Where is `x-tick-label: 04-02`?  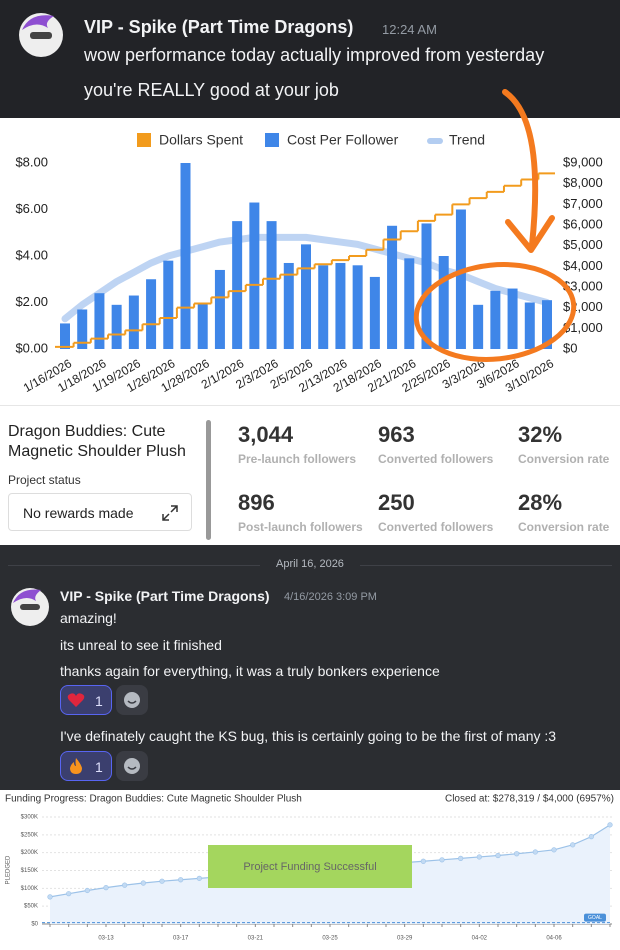
x-tick-label: 04-02 is located at coordinates (480, 939).